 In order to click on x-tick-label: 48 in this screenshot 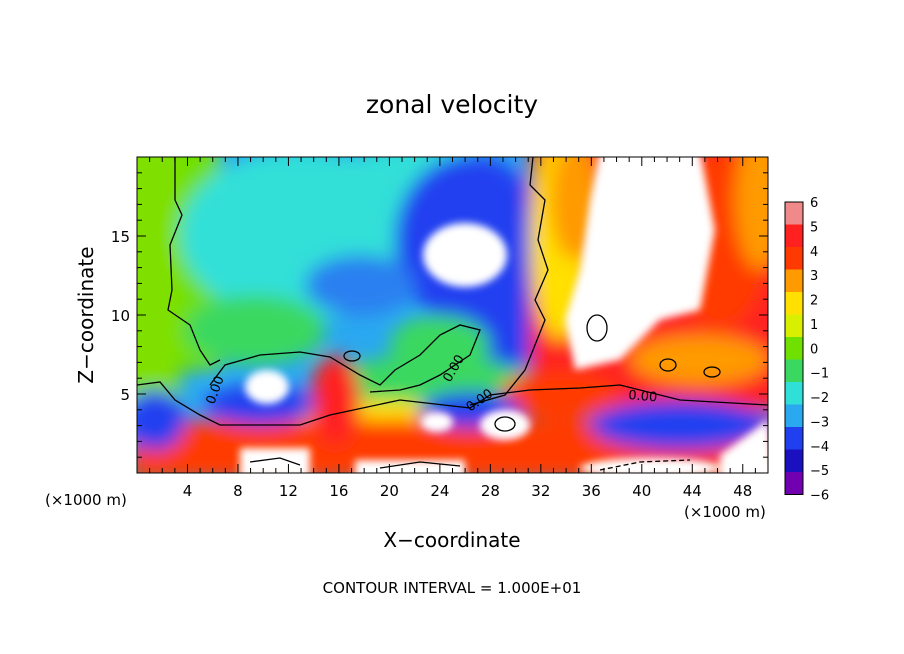, I will do `click(742, 491)`.